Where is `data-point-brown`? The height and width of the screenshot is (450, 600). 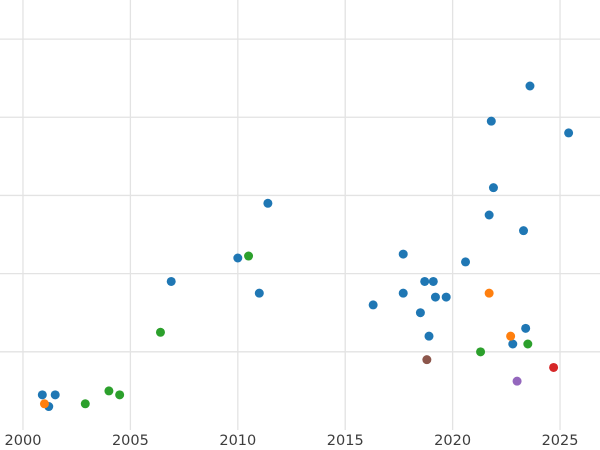
data-point-brown is located at coordinates (427, 360).